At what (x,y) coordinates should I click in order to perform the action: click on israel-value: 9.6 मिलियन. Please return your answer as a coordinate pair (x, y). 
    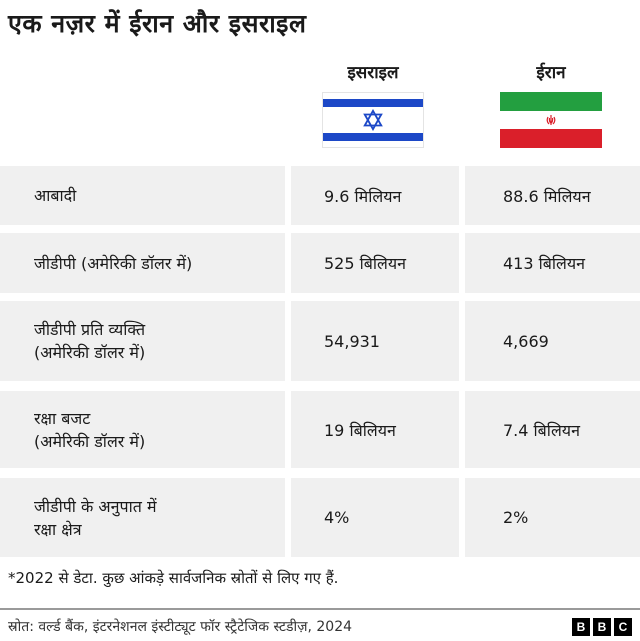
    Looking at the image, I should click on (375, 195).